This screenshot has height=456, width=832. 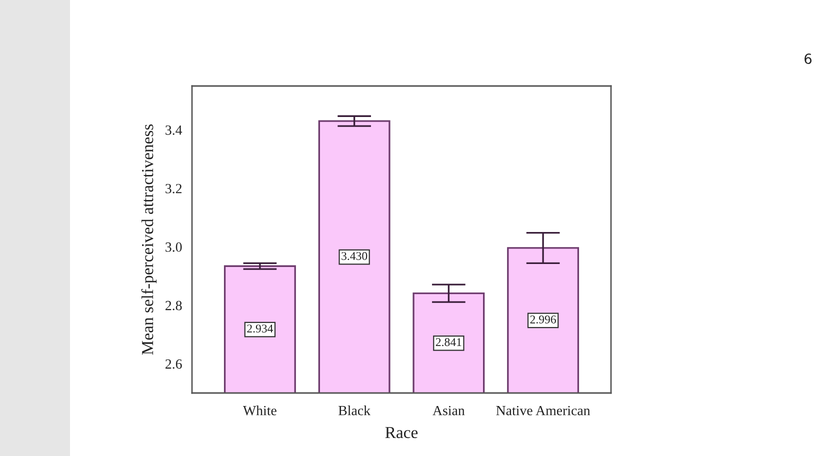 What do you see at coordinates (149, 239) in the screenshot?
I see `y-axis-title: Mean self-perceived attractiveness` at bounding box center [149, 239].